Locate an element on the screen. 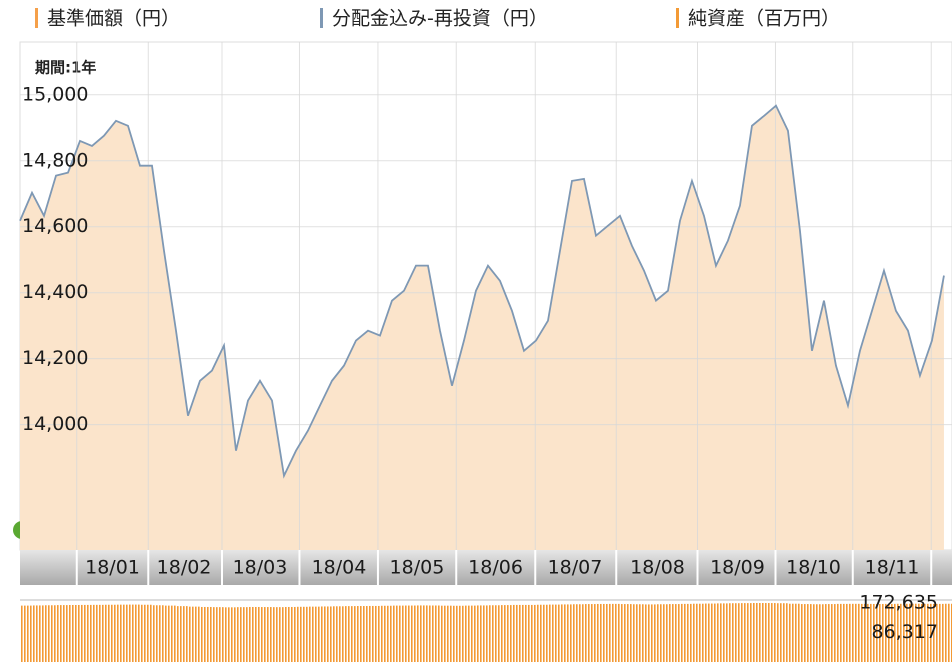 The image size is (952, 670). x-axis-band is located at coordinates (486, 567).